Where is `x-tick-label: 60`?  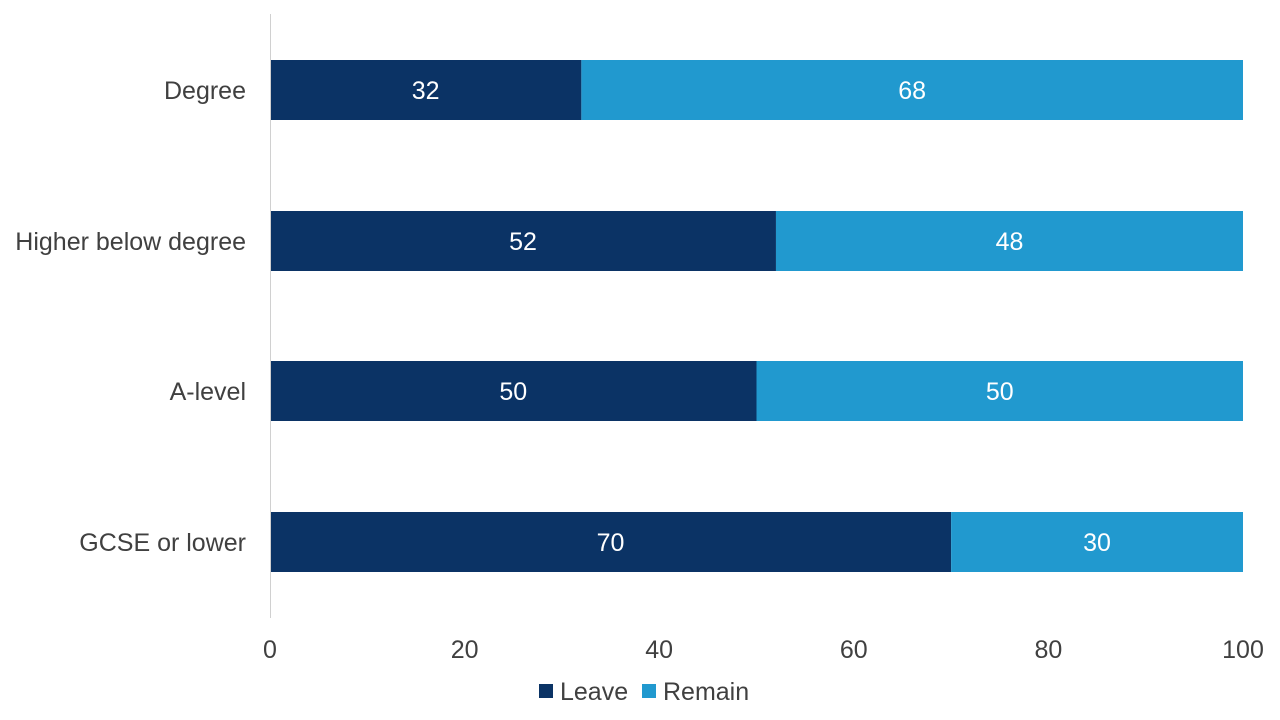
x-tick-label: 60 is located at coordinates (854, 650).